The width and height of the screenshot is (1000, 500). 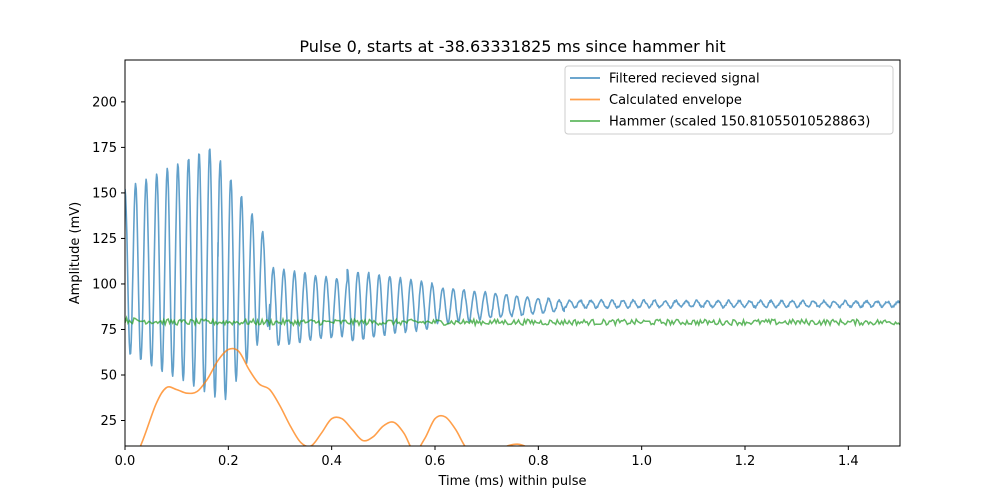 I want to click on y-tick-label: 50, so click(x=108, y=375).